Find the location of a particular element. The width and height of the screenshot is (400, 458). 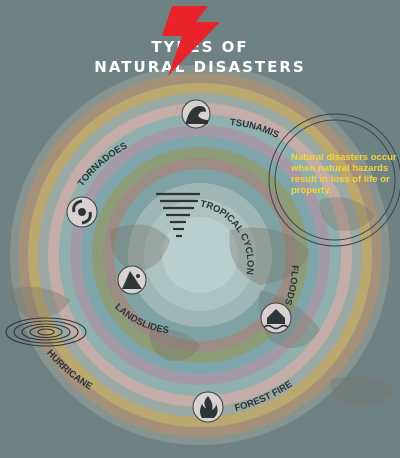

title-line-1: TYPES OF is located at coordinates (199, 47).